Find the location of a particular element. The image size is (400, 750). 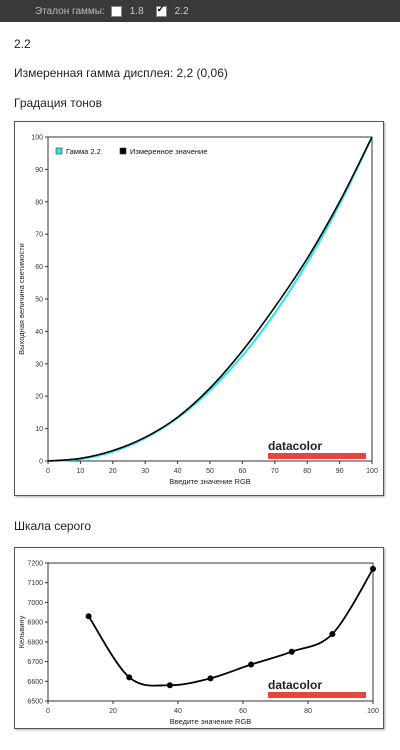

y-tick-label: 100 is located at coordinates (37, 138).